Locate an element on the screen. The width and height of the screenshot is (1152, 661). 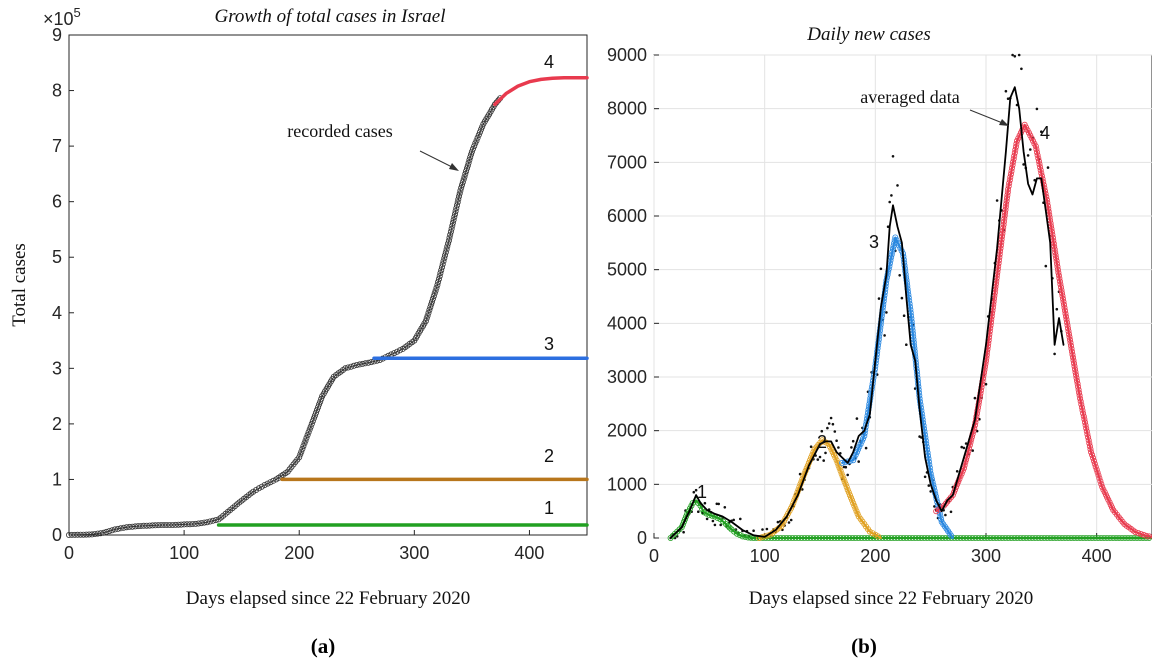
left-y-multiplier: ×10⁵ is located at coordinates (62, 17).